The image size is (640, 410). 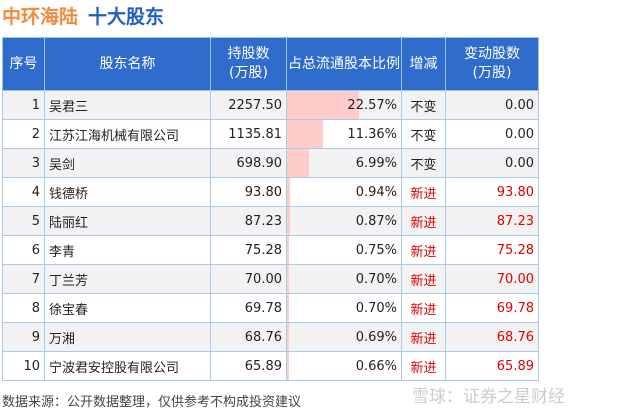 I want to click on table-row: 3 吴剑 698.90 6.99% 不变 0.00, so click(x=270, y=163).